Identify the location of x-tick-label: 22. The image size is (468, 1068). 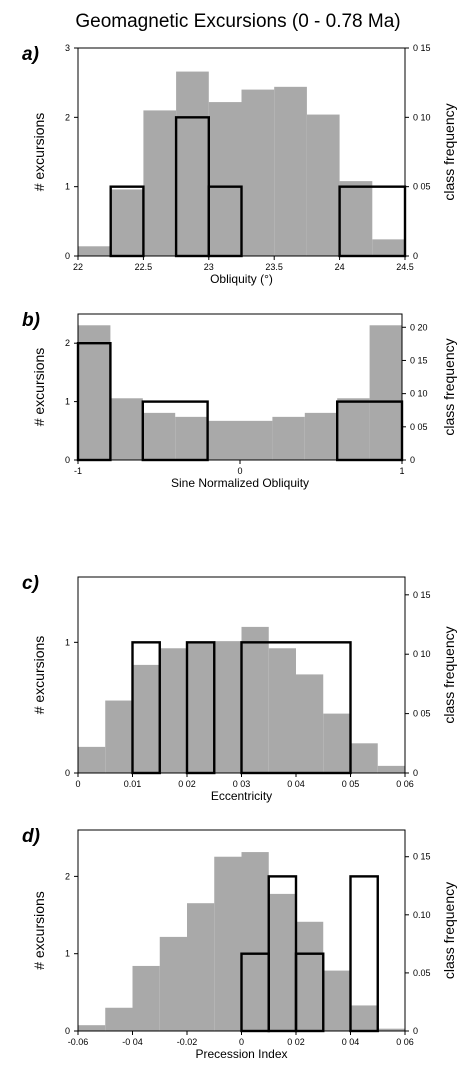
(78, 267).